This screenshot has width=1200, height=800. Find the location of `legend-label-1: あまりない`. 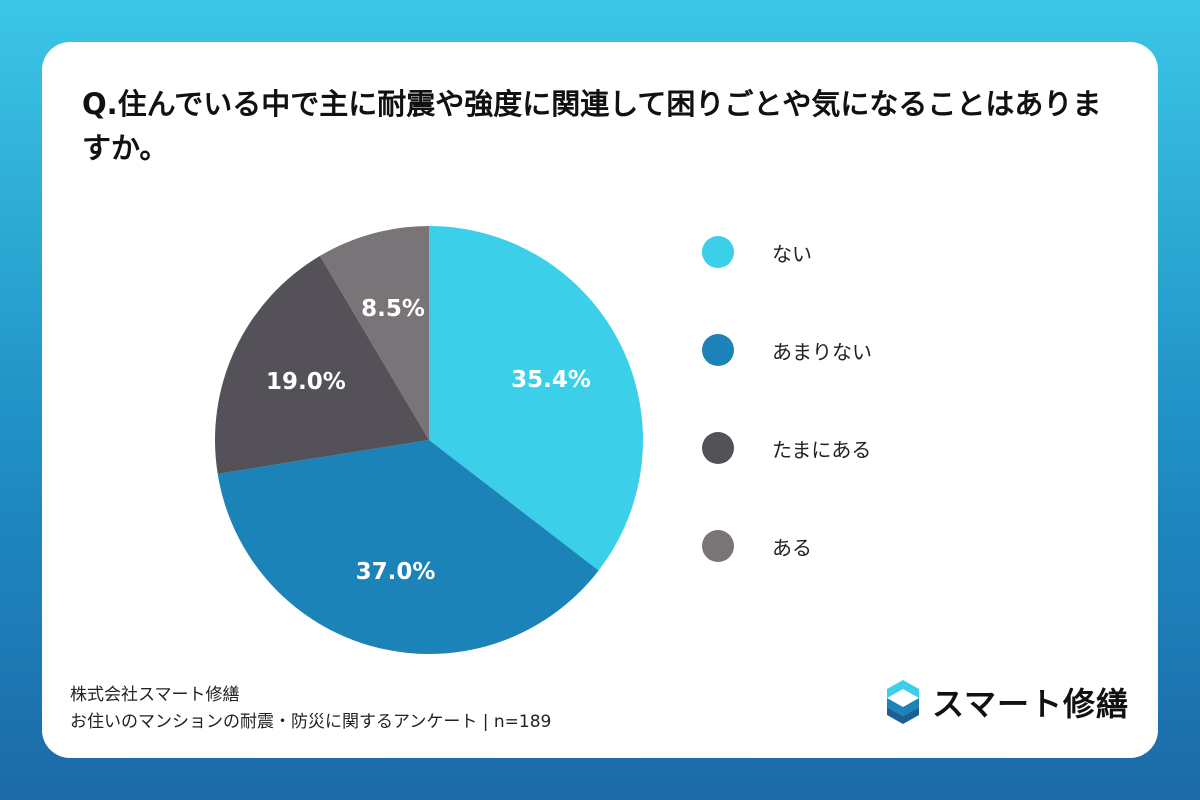

legend-label-1: あまりない is located at coordinates (822, 351).